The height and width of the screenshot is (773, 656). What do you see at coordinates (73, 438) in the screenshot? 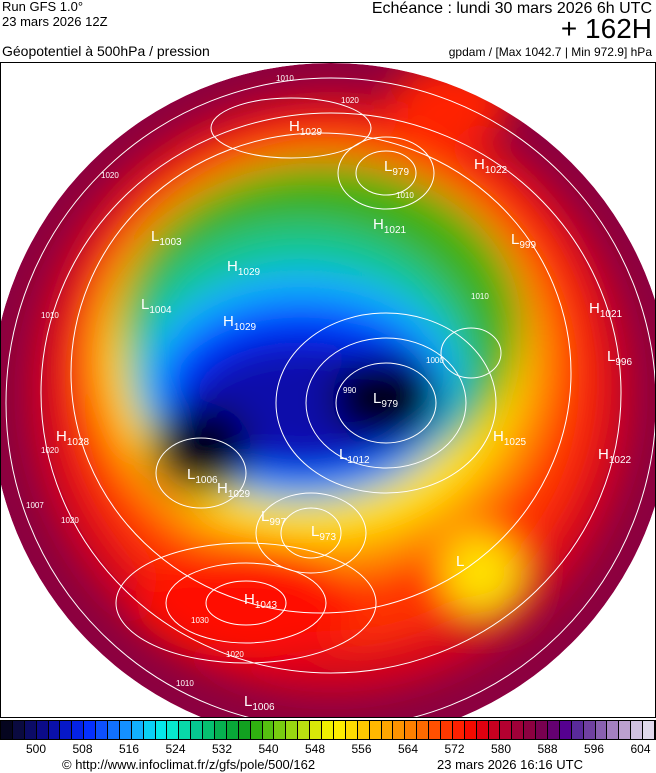
I see `high-pressure-label: H1028` at bounding box center [73, 438].